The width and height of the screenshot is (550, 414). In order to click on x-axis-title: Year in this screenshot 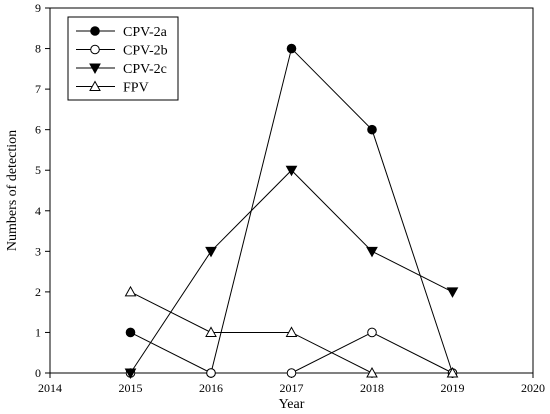, I will do `click(292, 404)`.